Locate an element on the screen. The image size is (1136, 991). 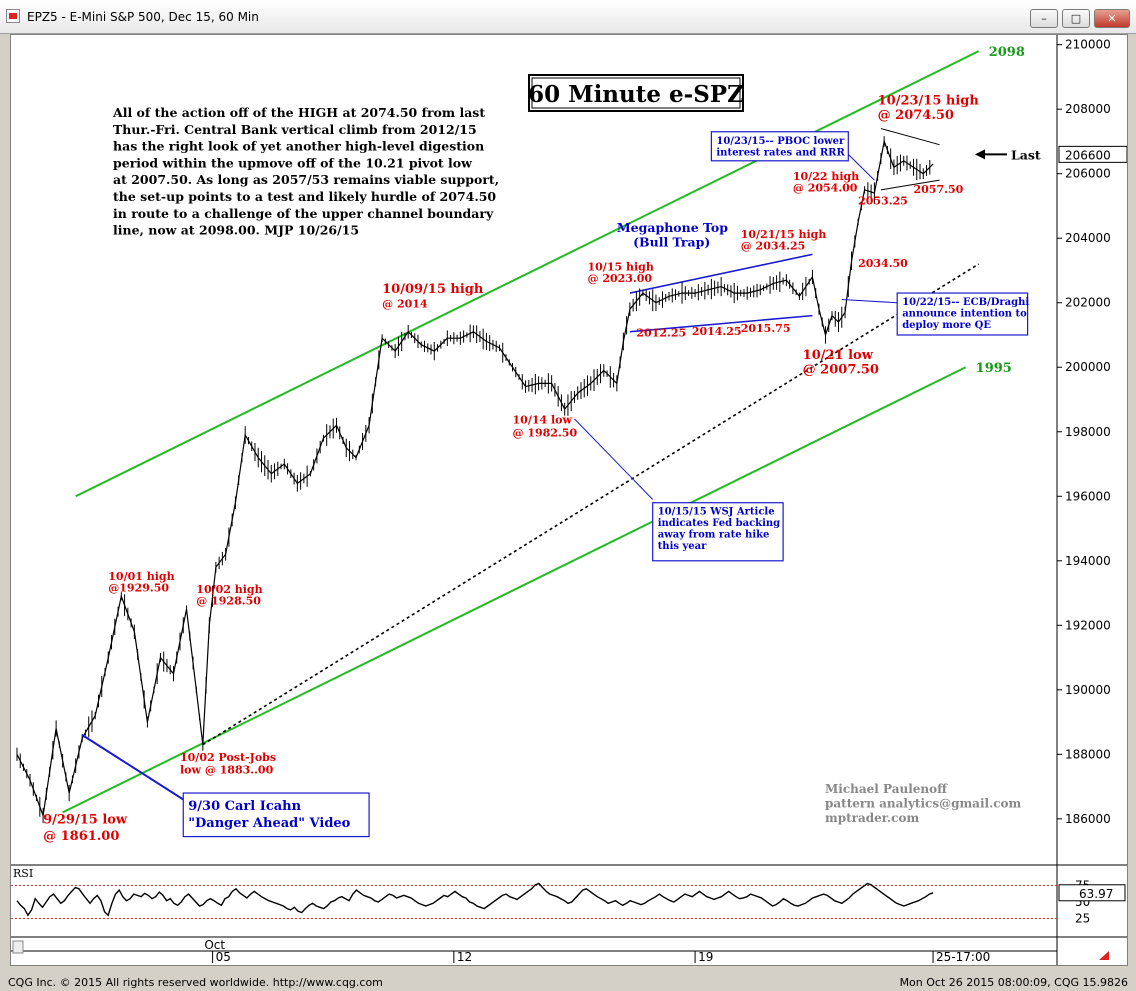
triangle-top-line is located at coordinates (910, 137).